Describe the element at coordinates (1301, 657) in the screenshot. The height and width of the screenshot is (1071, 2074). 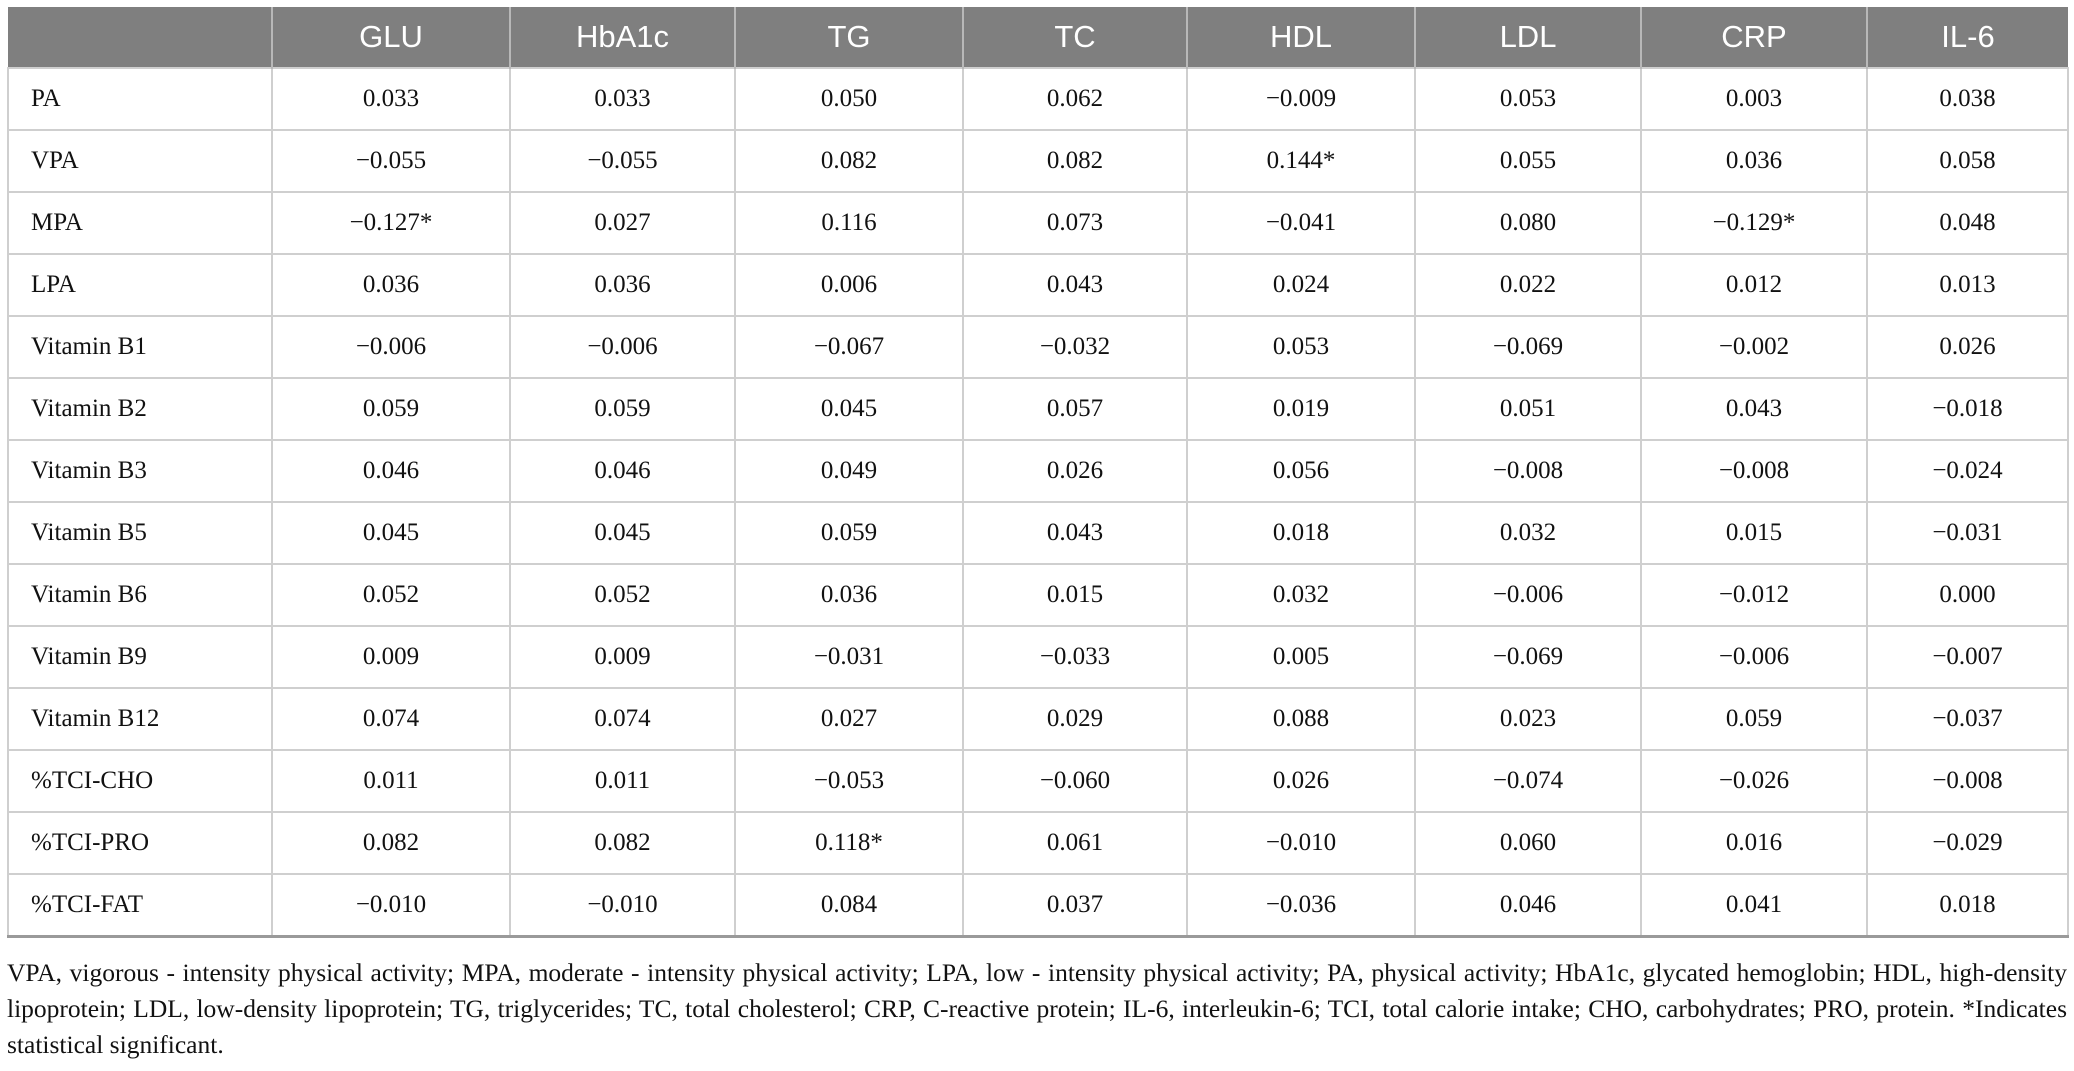
I see `value-cell: 0.005` at that location.